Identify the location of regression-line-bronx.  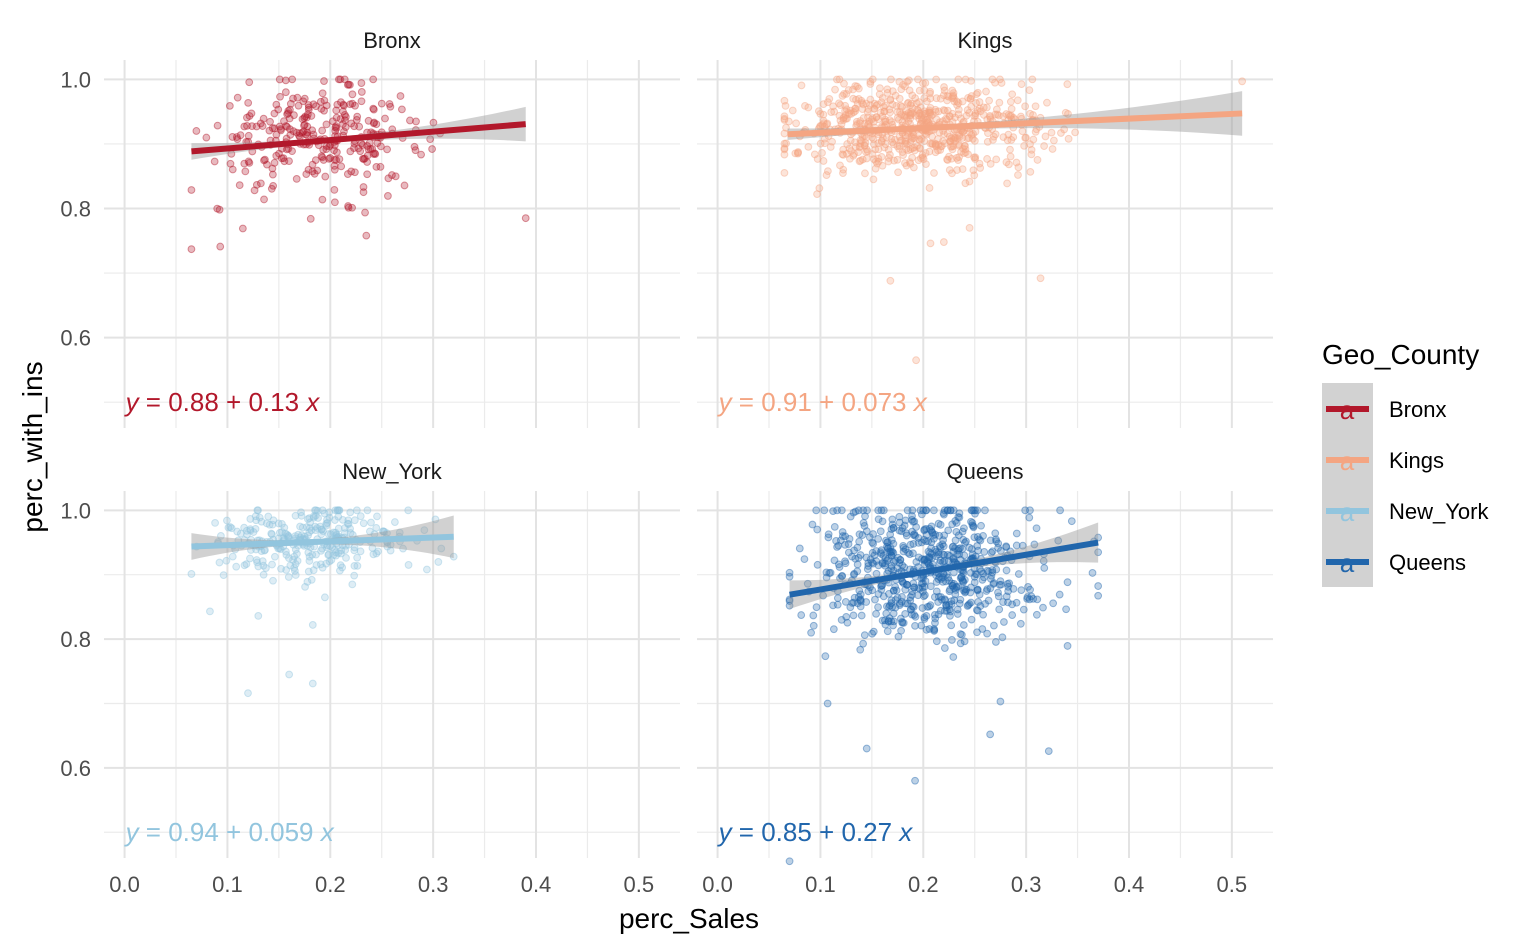
(358, 138).